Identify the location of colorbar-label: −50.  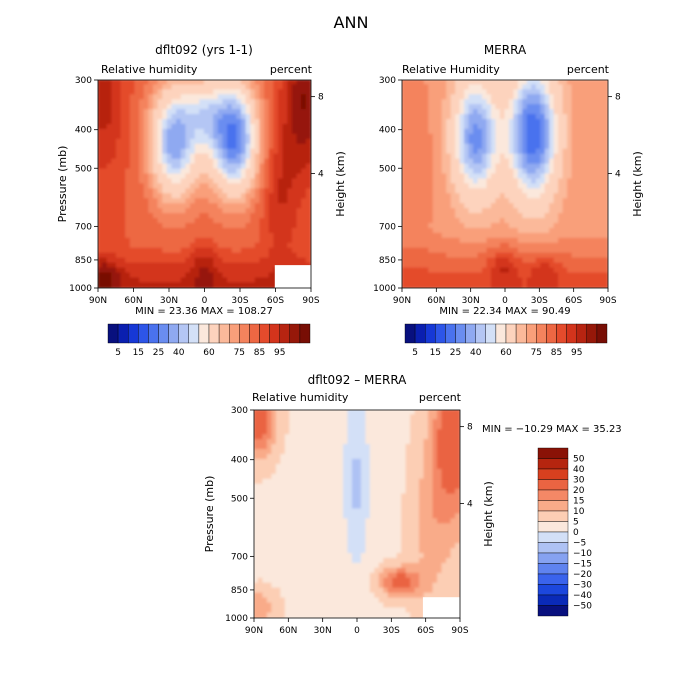
(582, 607).